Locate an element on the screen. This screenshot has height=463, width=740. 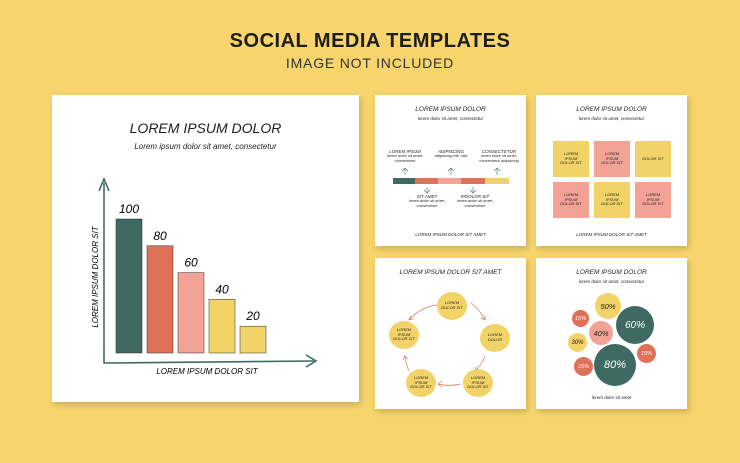
grid-footer: LOREM IPSUM DOLOR SIT AMET is located at coordinates (611, 234).